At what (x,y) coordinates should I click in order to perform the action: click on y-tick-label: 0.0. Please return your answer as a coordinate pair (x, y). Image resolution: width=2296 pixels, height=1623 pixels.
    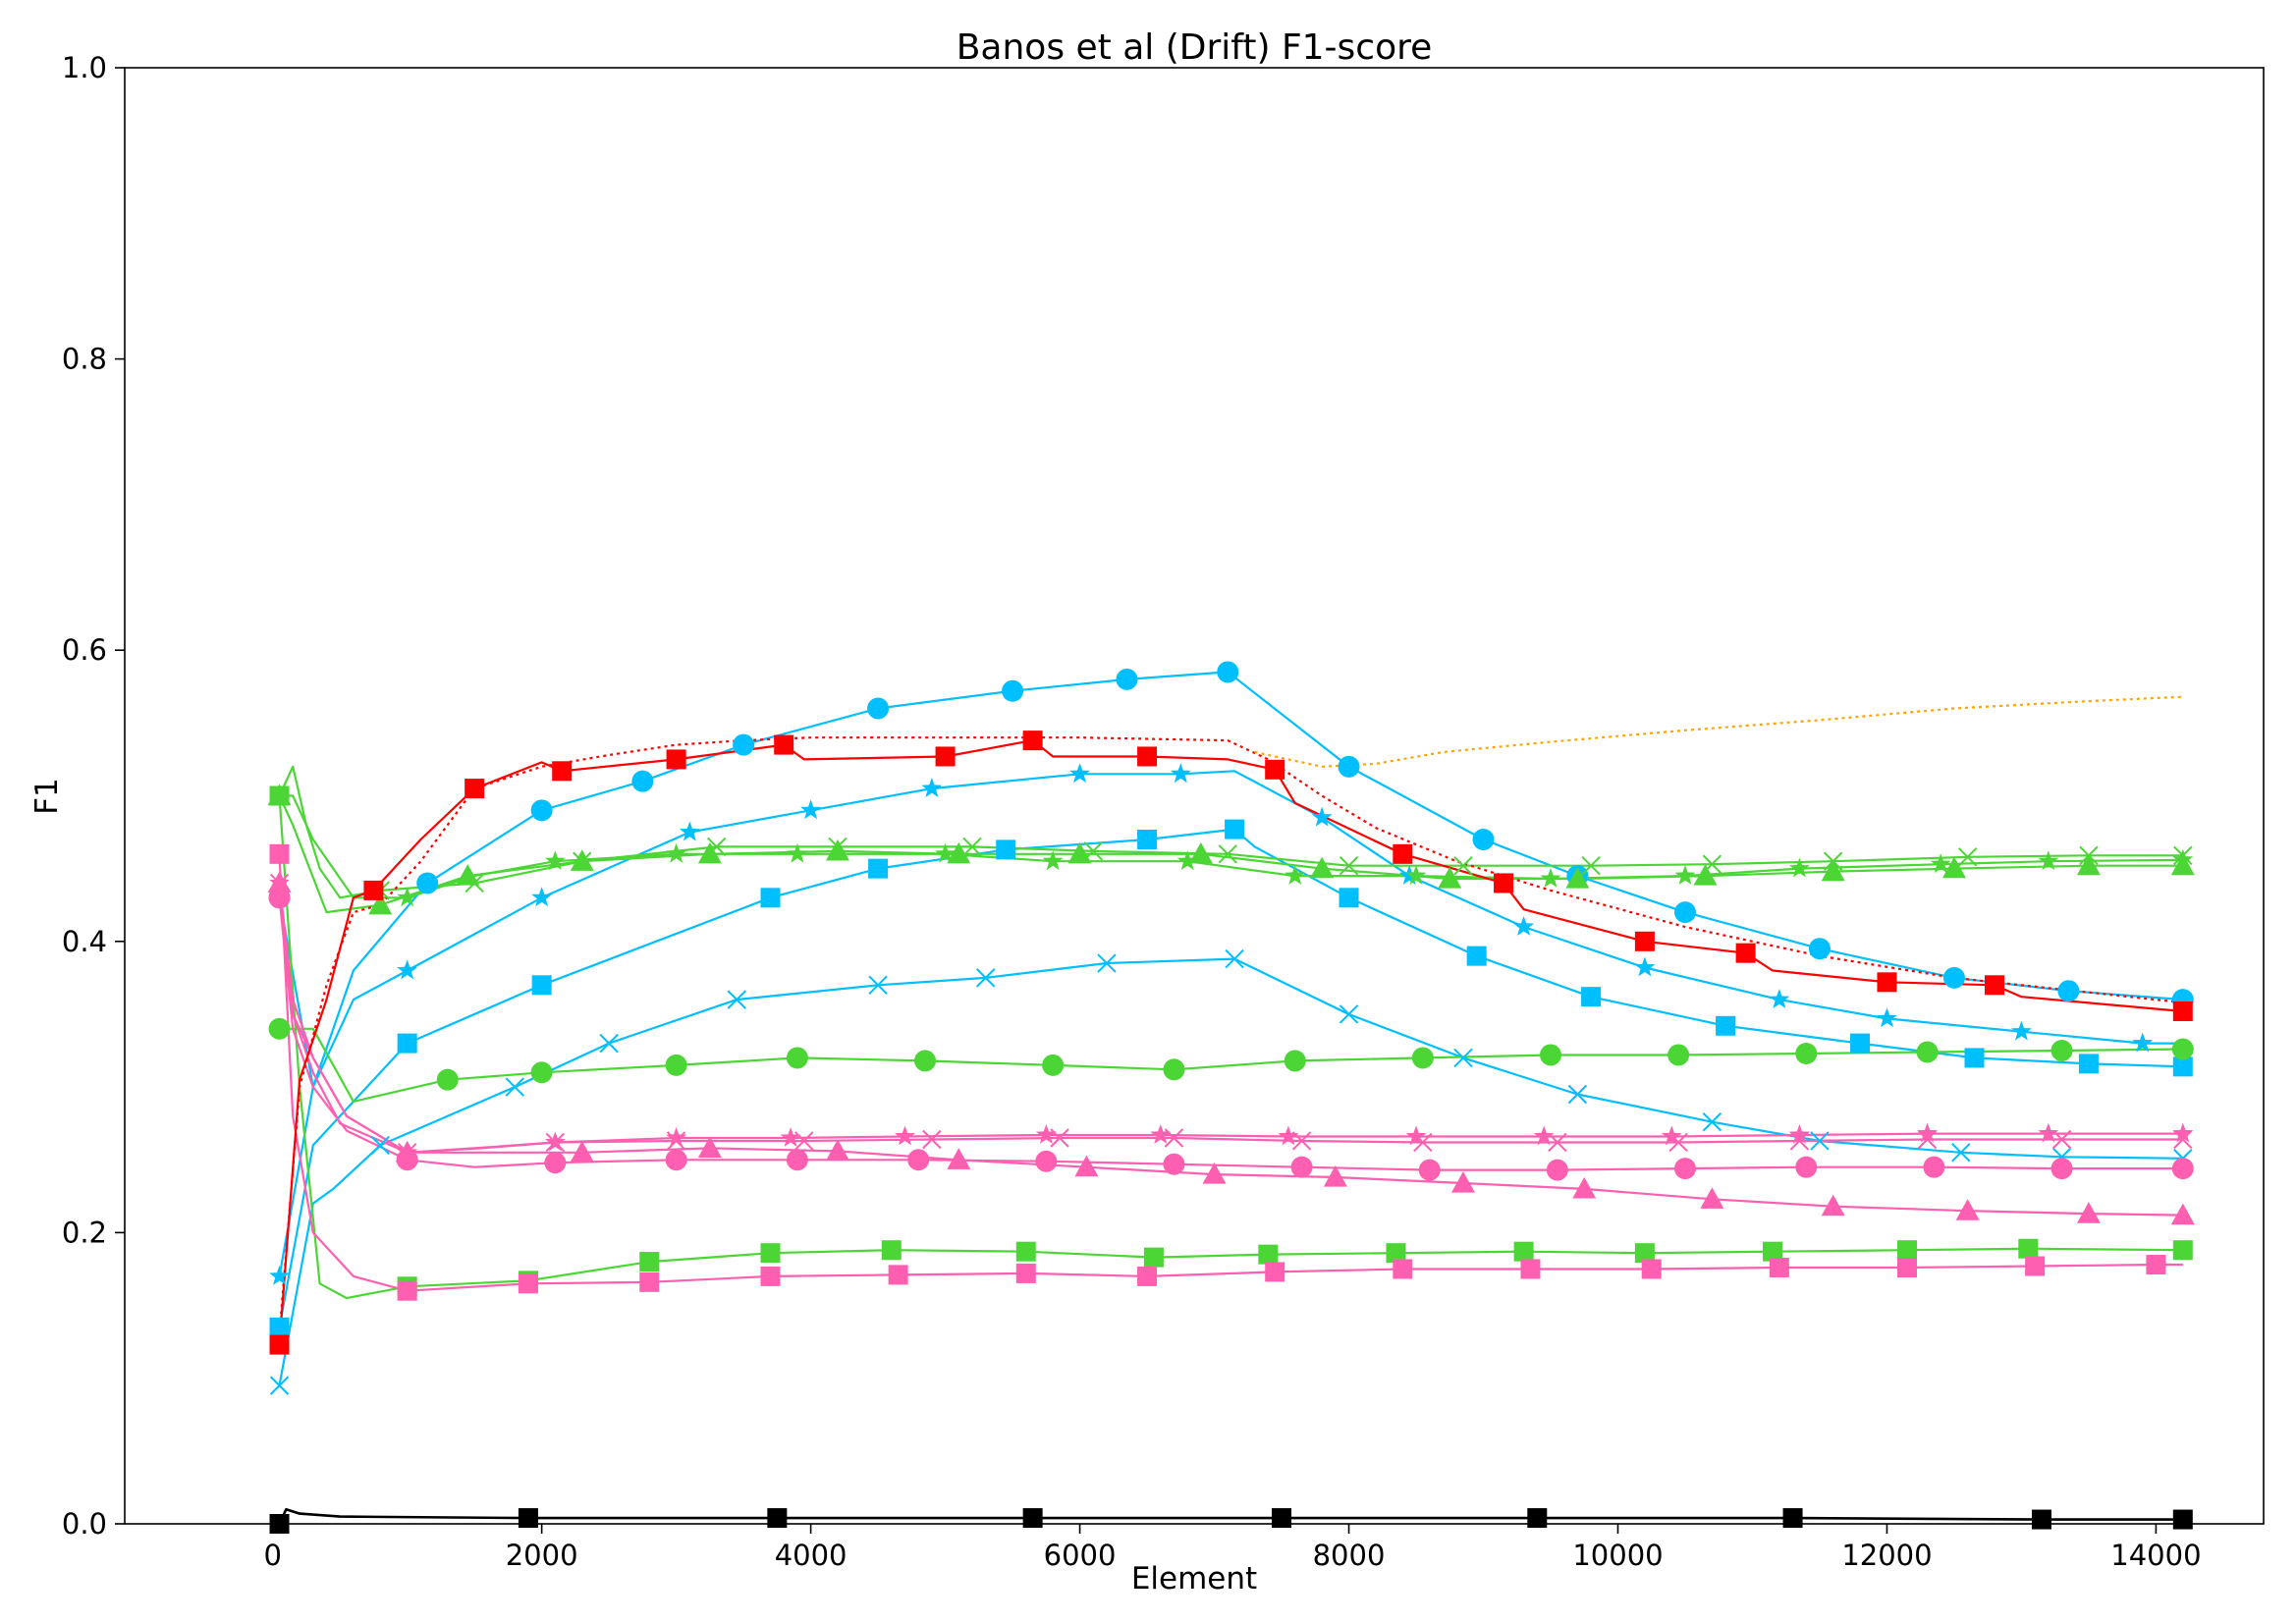
    Looking at the image, I should click on (84, 1524).